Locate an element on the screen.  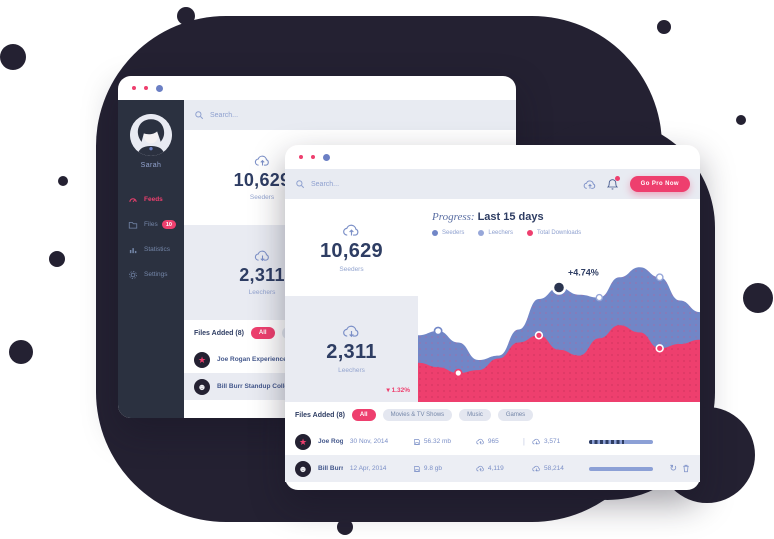
sidebar-item-label: Statistics is located at coordinates (157, 249).